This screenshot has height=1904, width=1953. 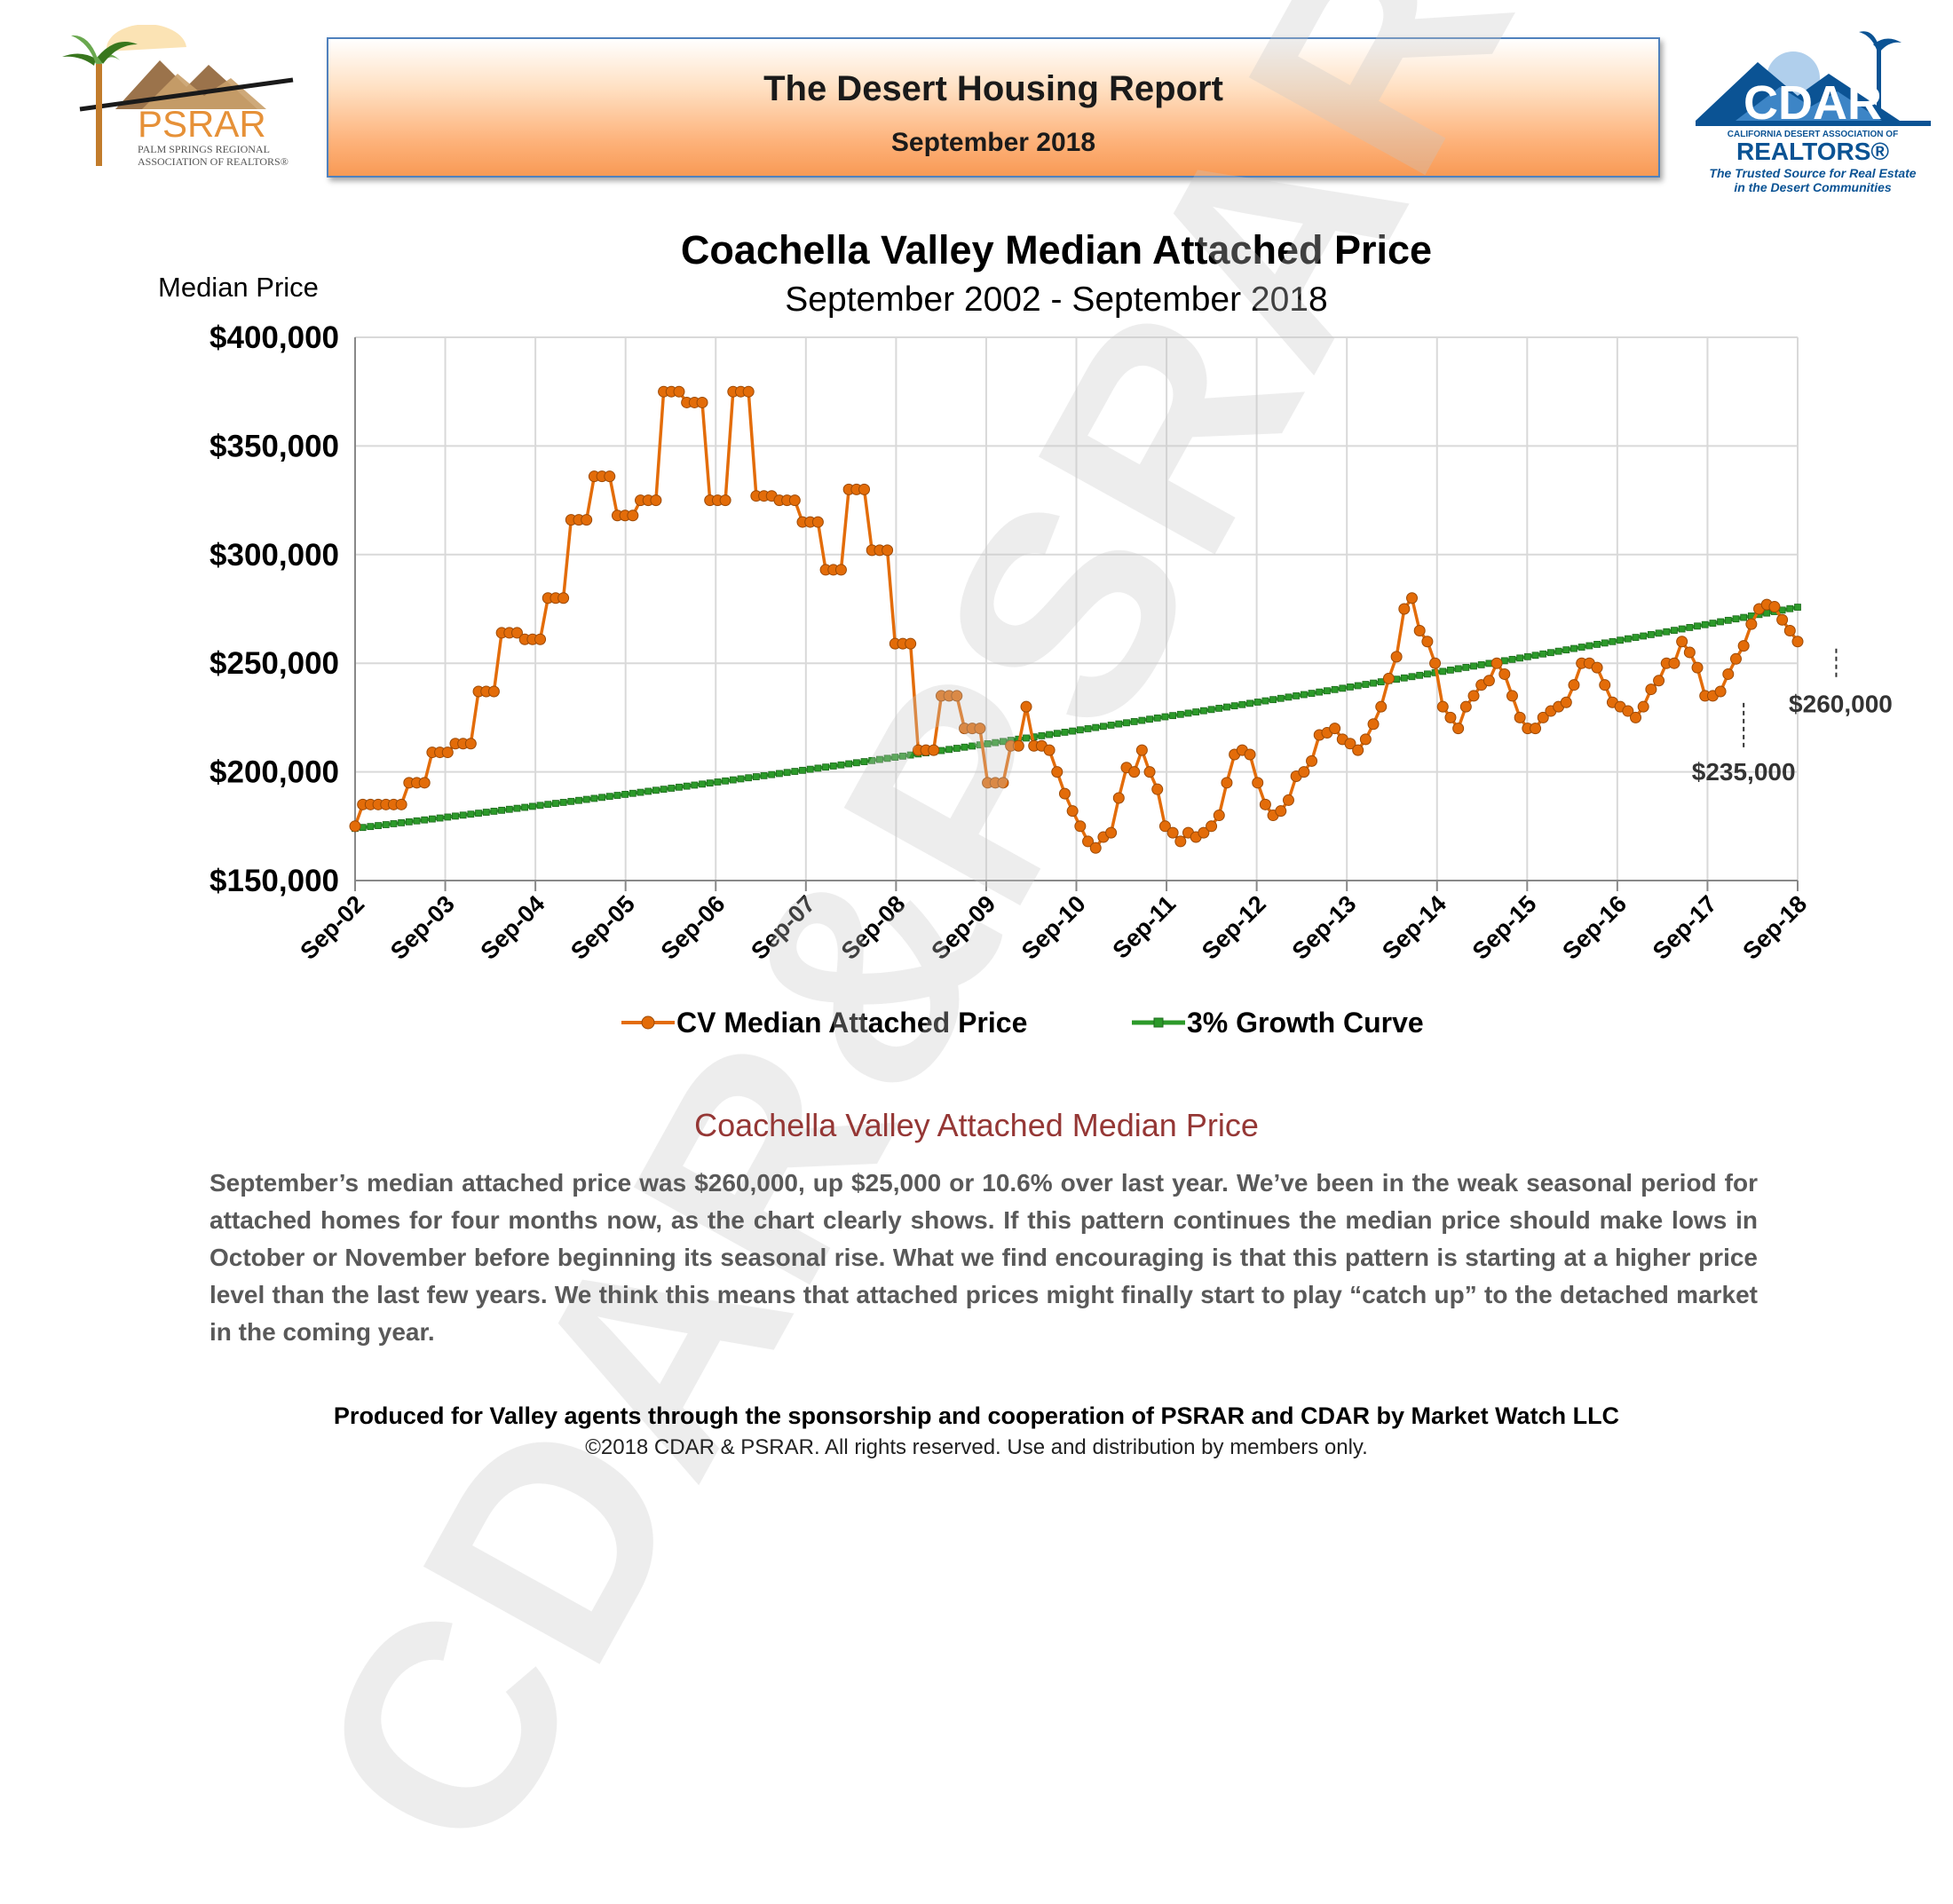 I want to click on x-tick-label: Sep-10, so click(x=1053, y=927).